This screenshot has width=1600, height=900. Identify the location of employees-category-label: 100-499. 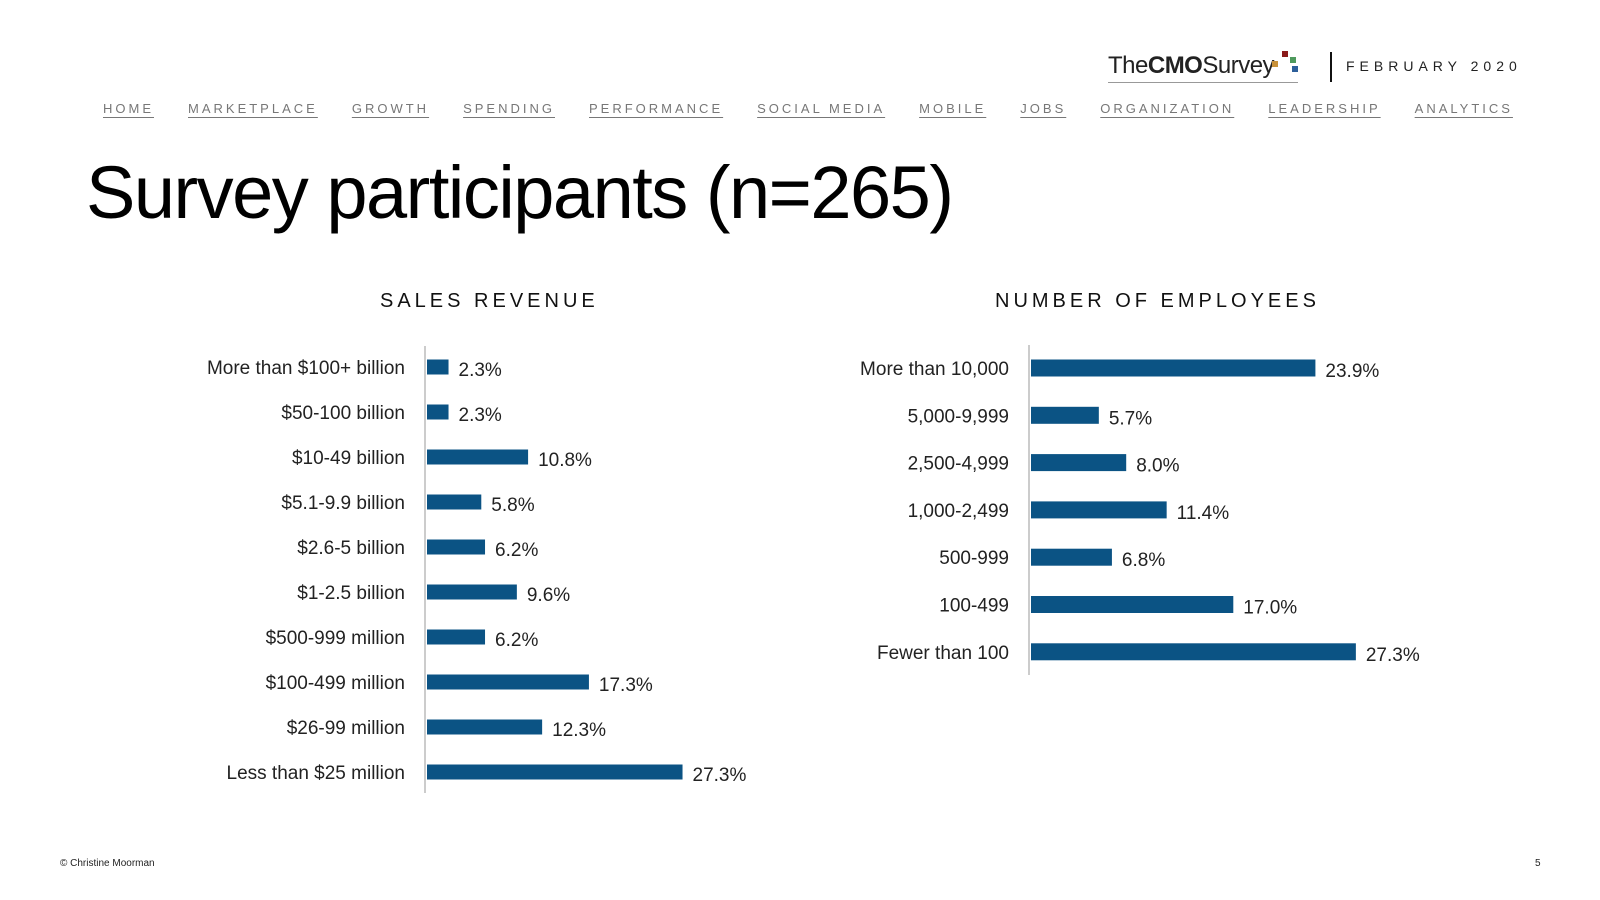
(974, 606).